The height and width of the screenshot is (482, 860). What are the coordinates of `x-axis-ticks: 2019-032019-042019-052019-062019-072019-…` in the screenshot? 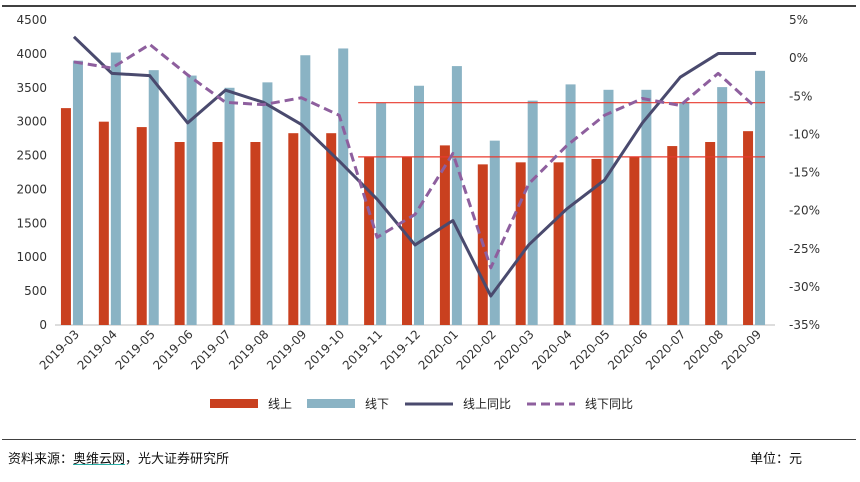 It's located at (400, 349).